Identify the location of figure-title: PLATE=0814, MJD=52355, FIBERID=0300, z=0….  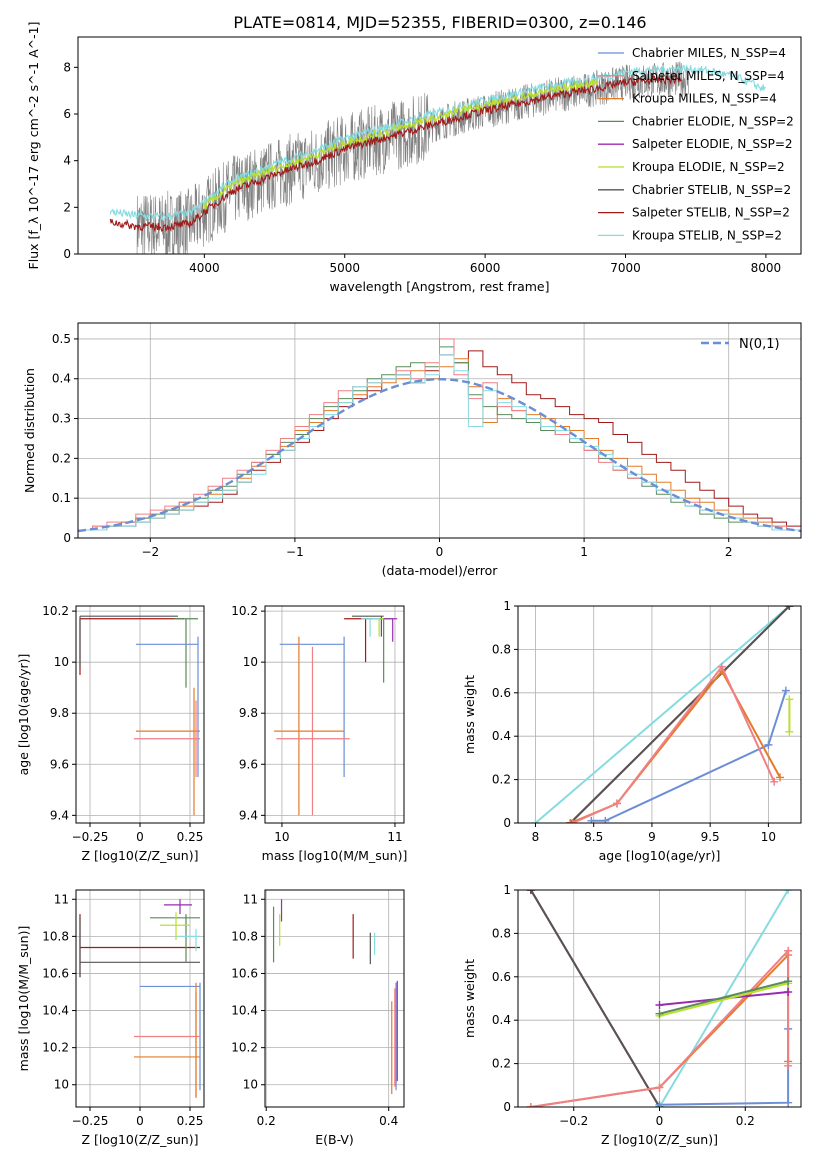
(439, 22).